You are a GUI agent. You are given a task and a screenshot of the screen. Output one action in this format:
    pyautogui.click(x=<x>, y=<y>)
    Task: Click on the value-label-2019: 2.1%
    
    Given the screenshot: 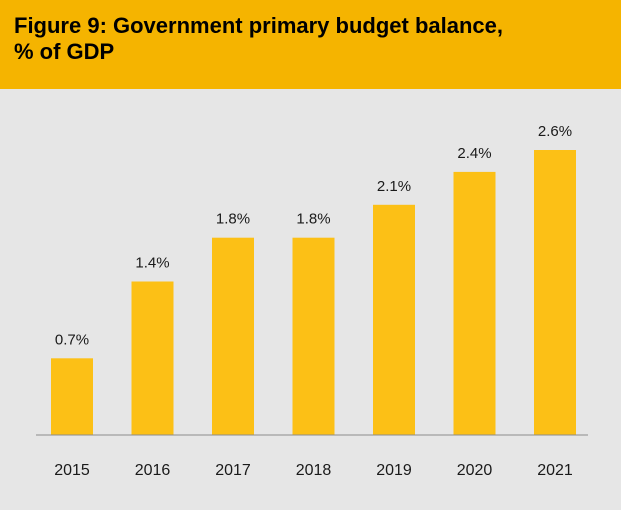 What is the action you would take?
    pyautogui.click(x=394, y=186)
    